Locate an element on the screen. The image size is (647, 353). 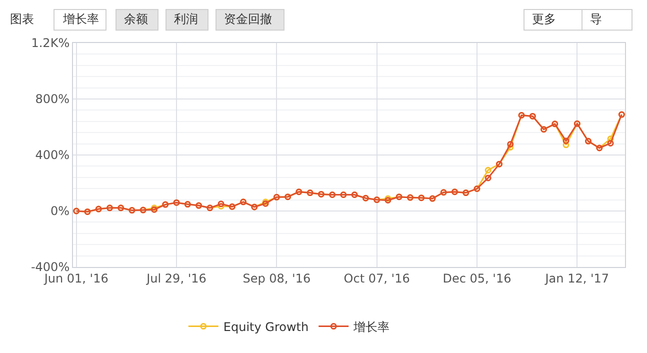
text: 增长率 is located at coordinates (80, 19).